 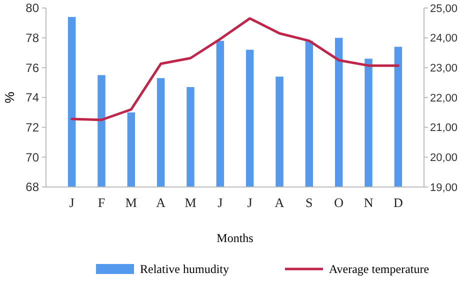 I want to click on x-axis-title: Months, so click(x=235, y=238).